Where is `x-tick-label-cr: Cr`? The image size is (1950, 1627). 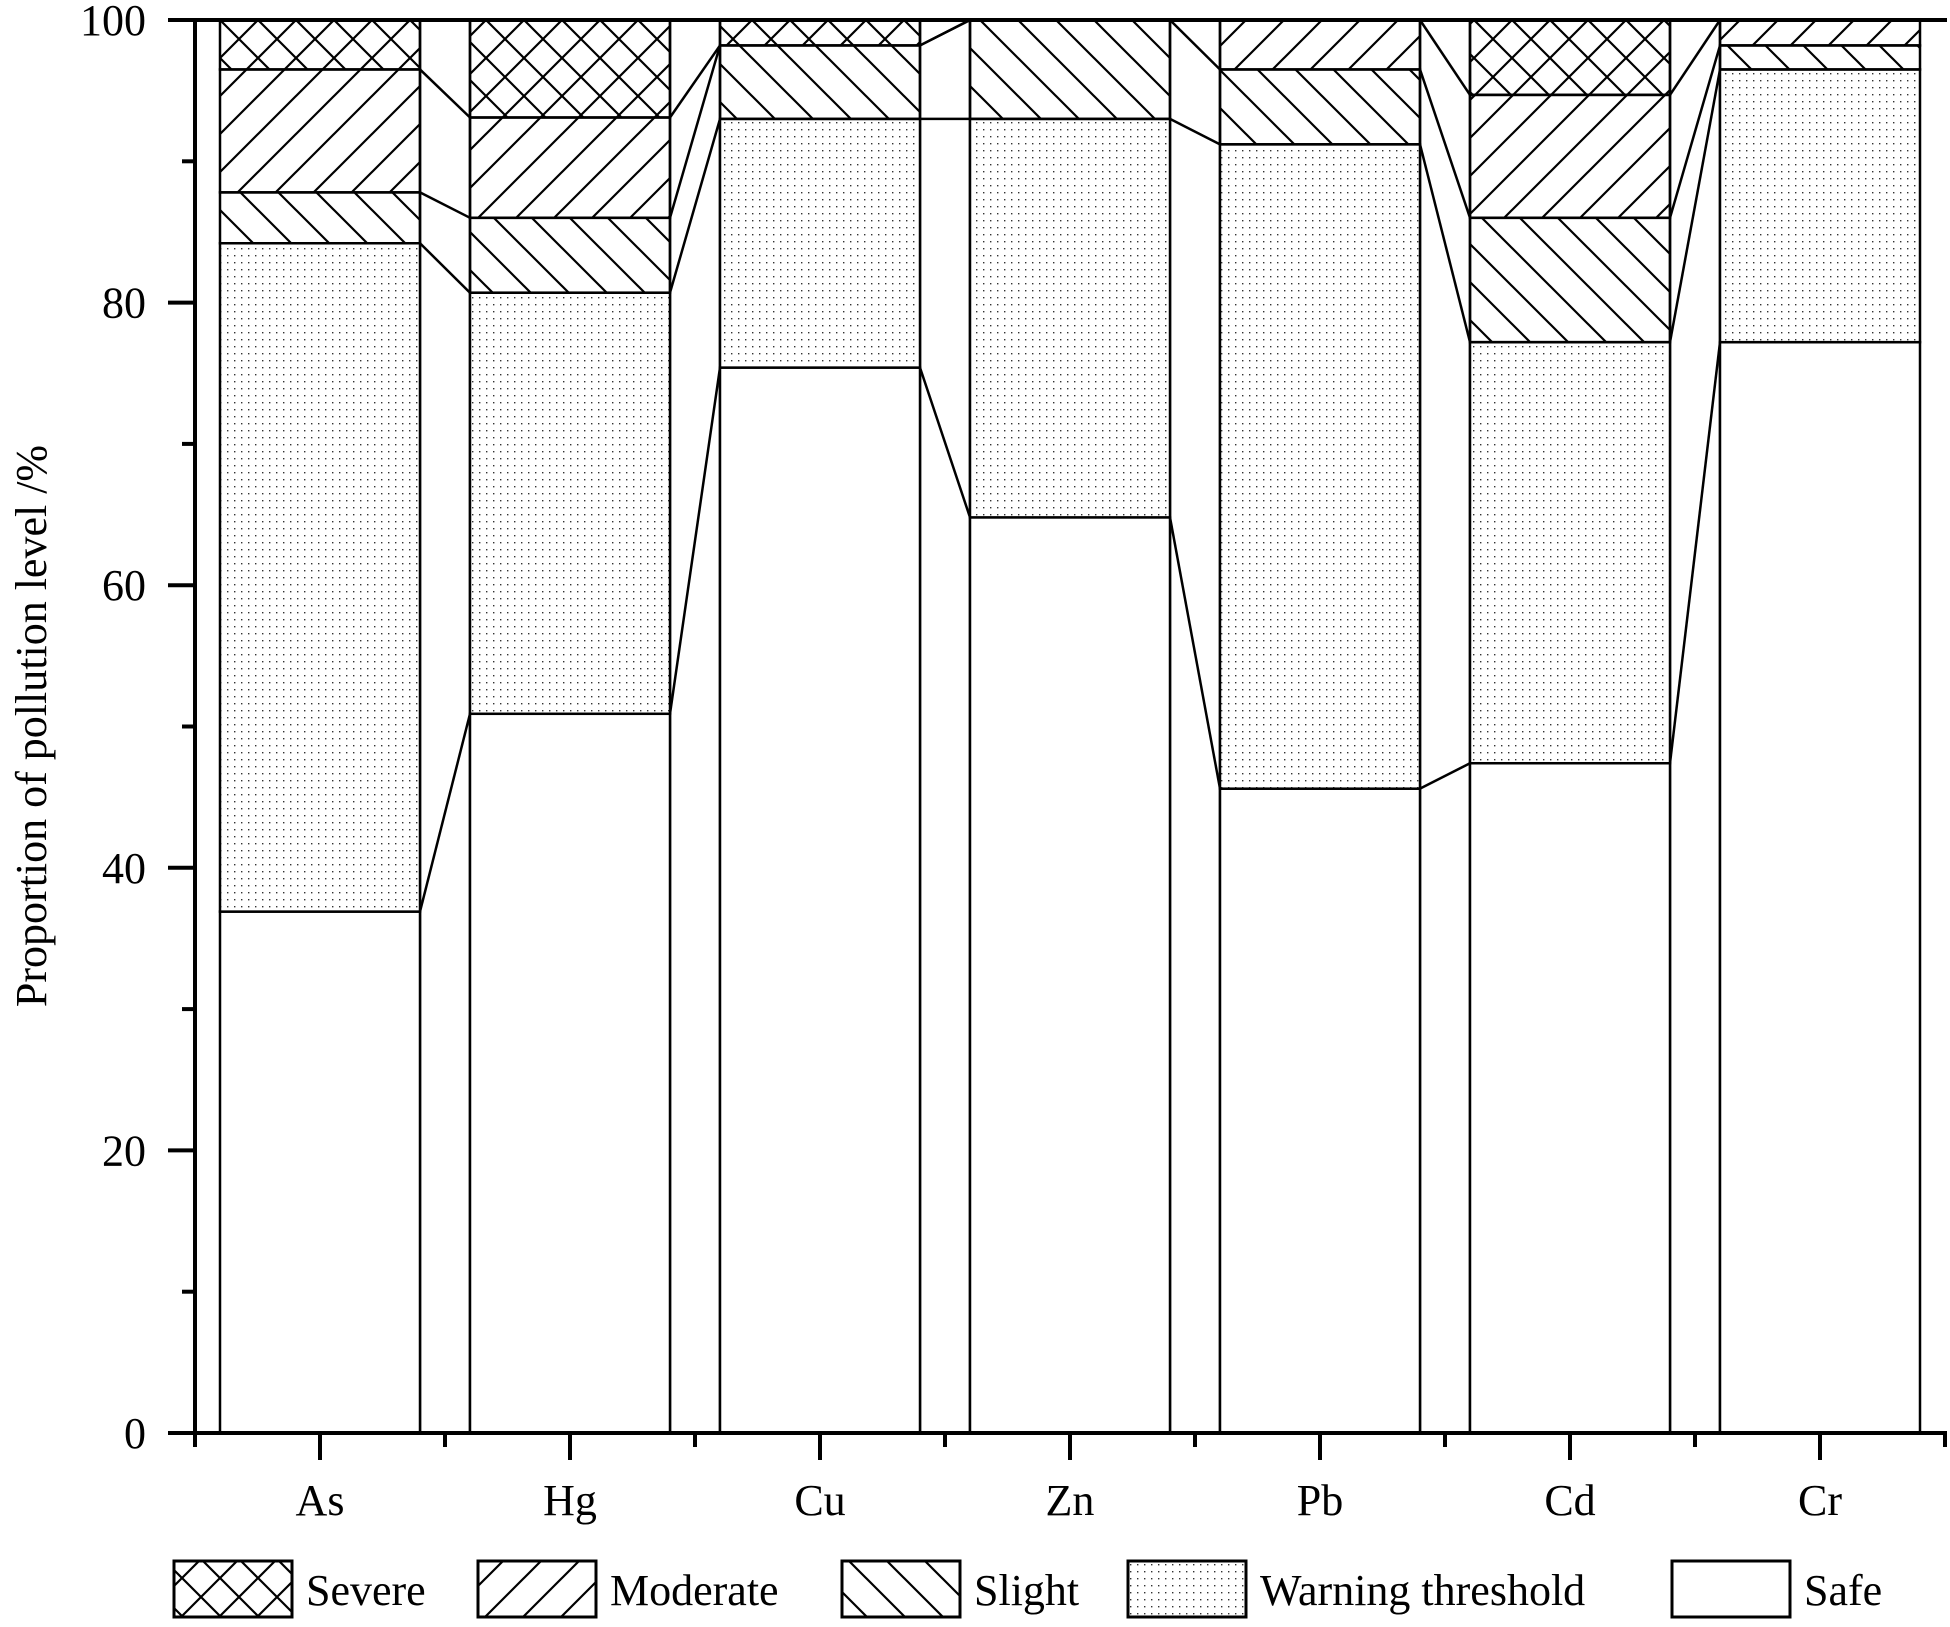
x-tick-label-cr: Cr is located at coordinates (1820, 1500).